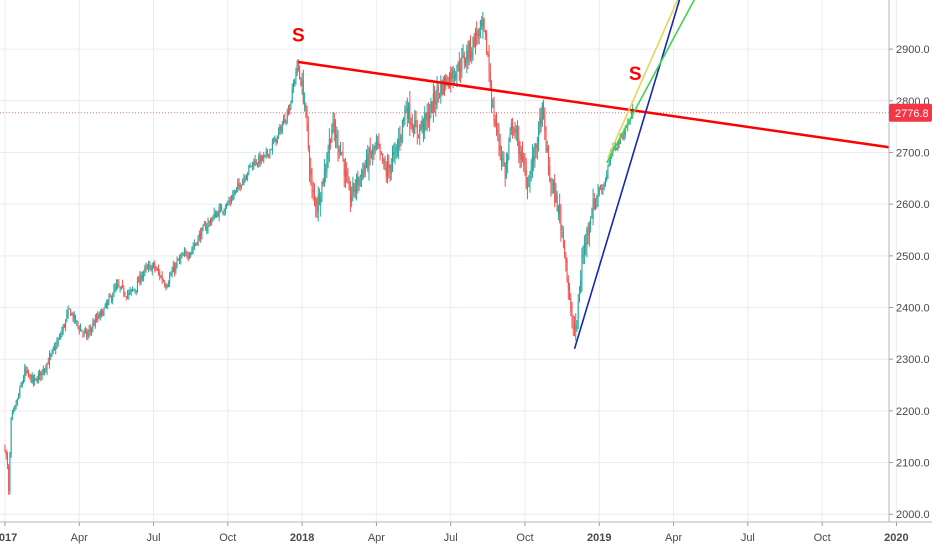  What do you see at coordinates (298, 35) in the screenshot?
I see `annotation-s: S` at bounding box center [298, 35].